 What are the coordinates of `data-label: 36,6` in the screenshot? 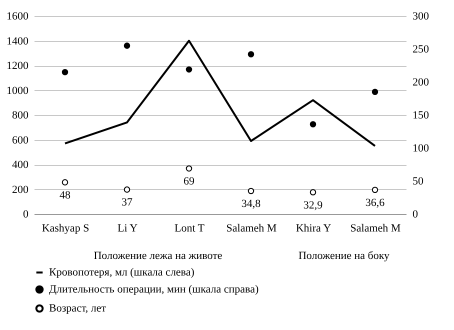 It's located at (375, 202).